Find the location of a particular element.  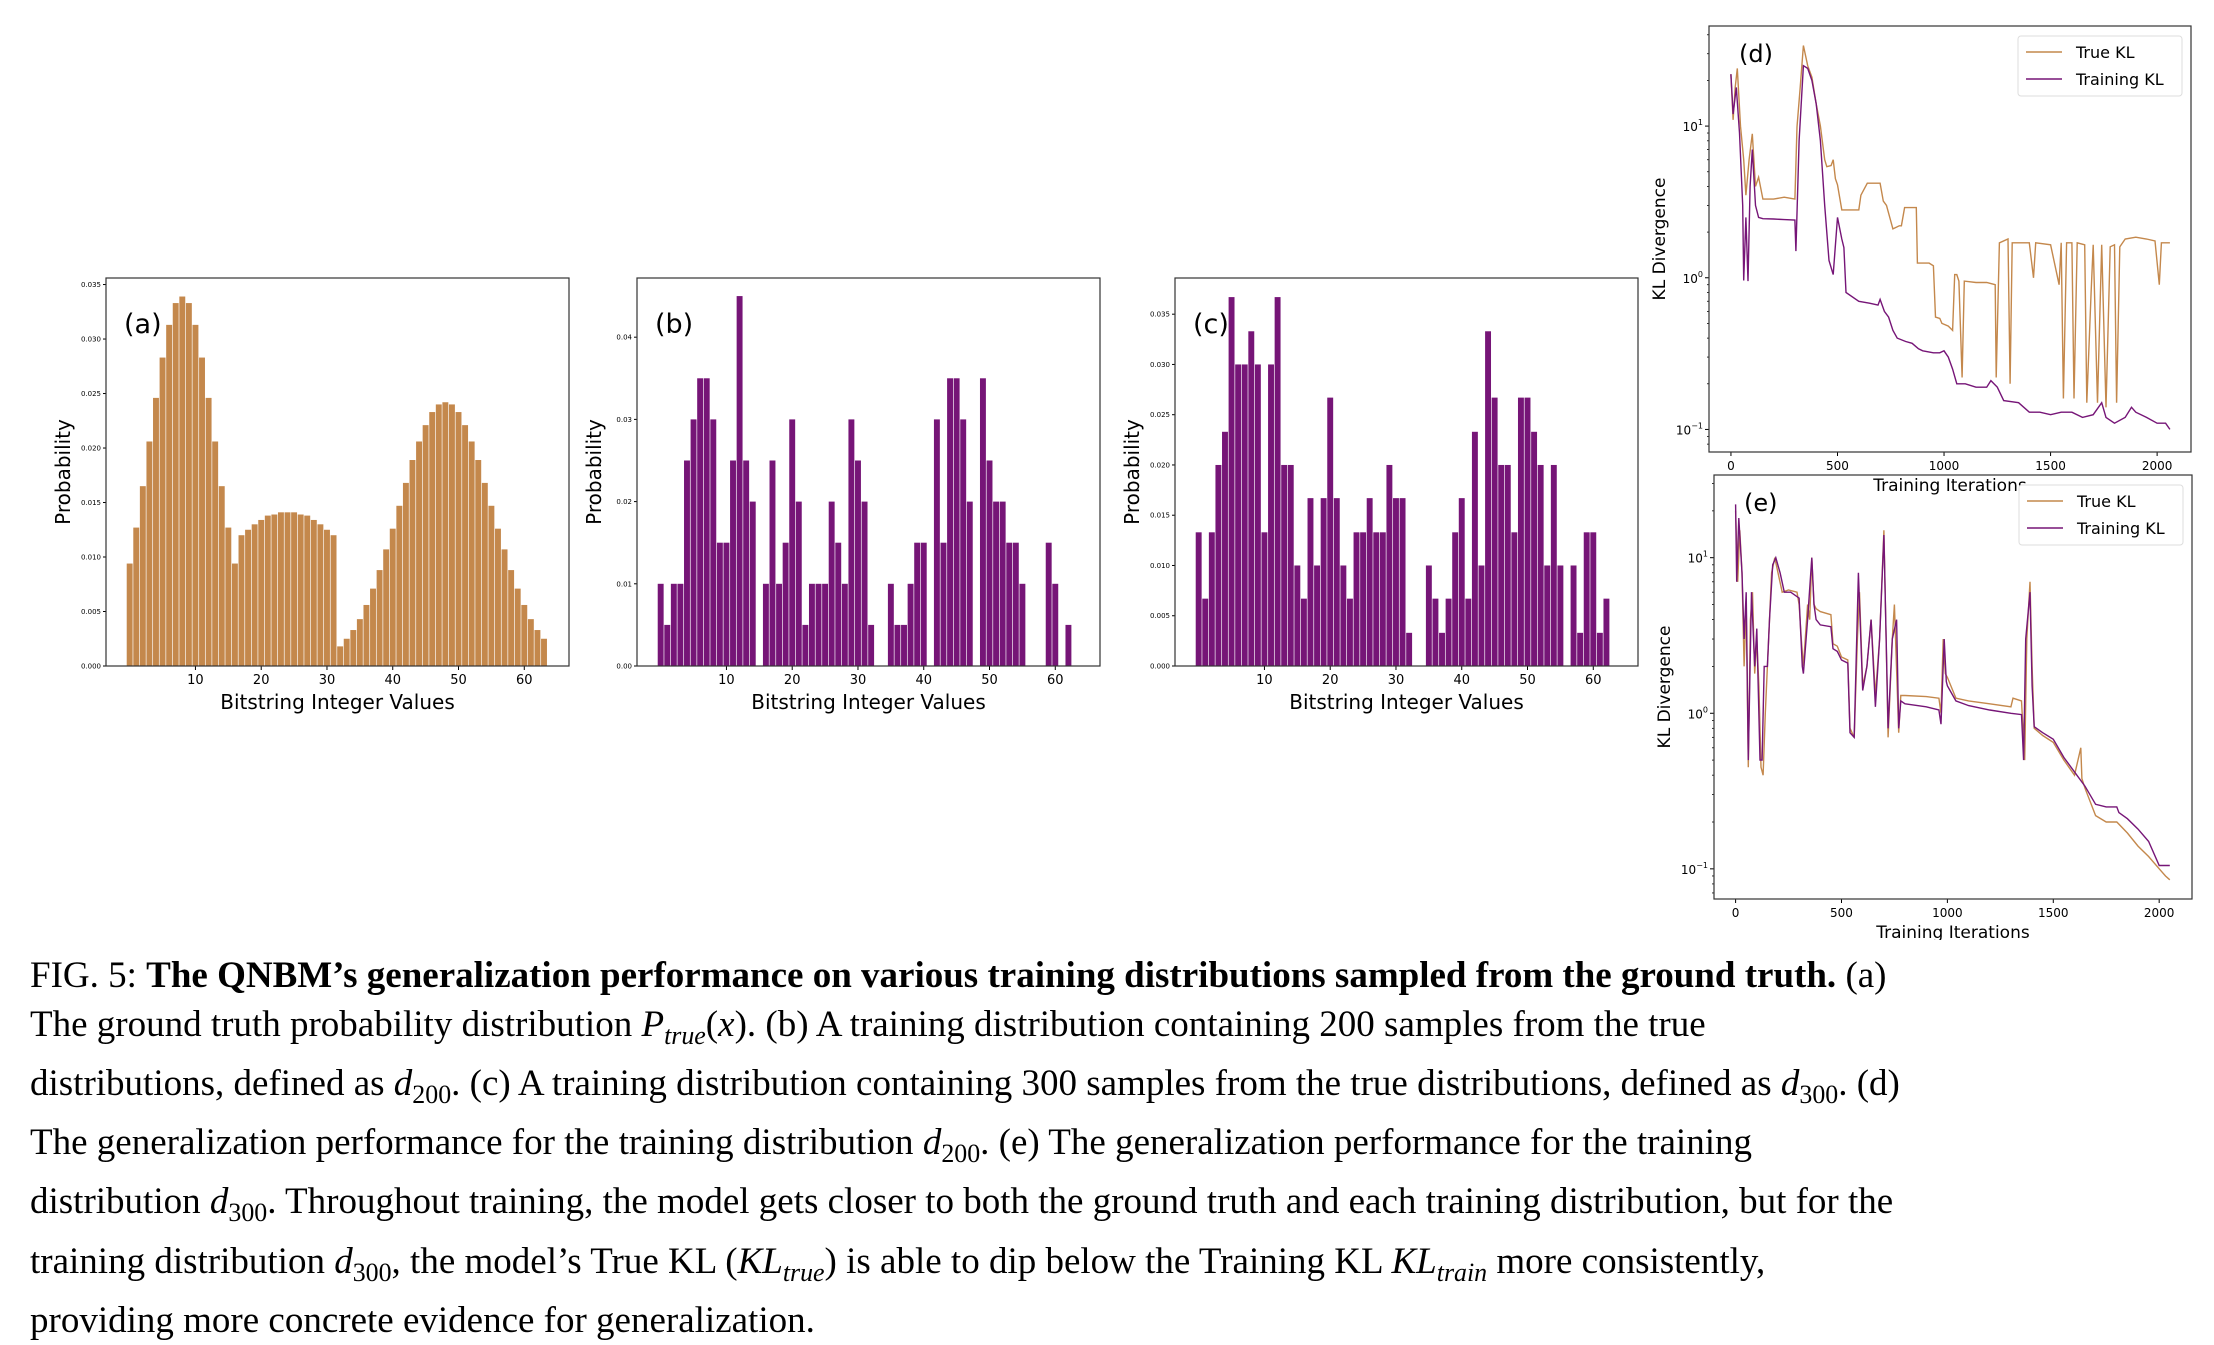

panel-label: (d) is located at coordinates (1756, 54).